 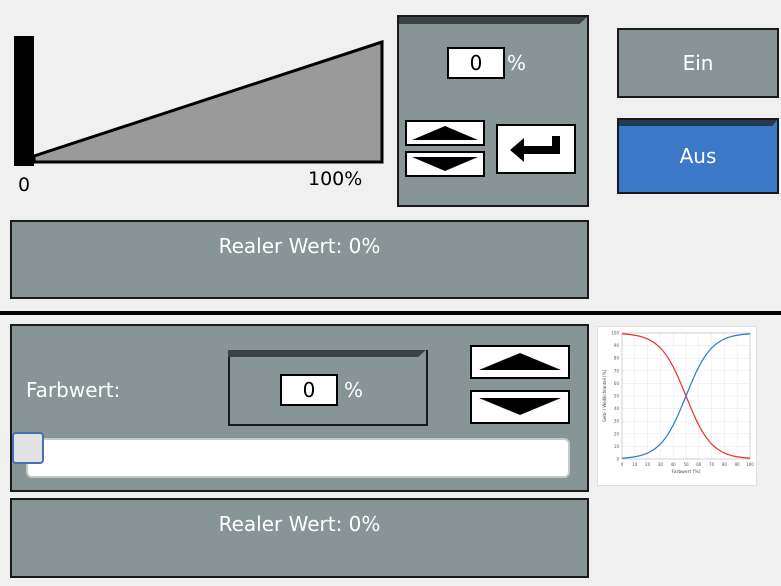 What do you see at coordinates (648, 464) in the screenshot?
I see `x-tick-label: 20` at bounding box center [648, 464].